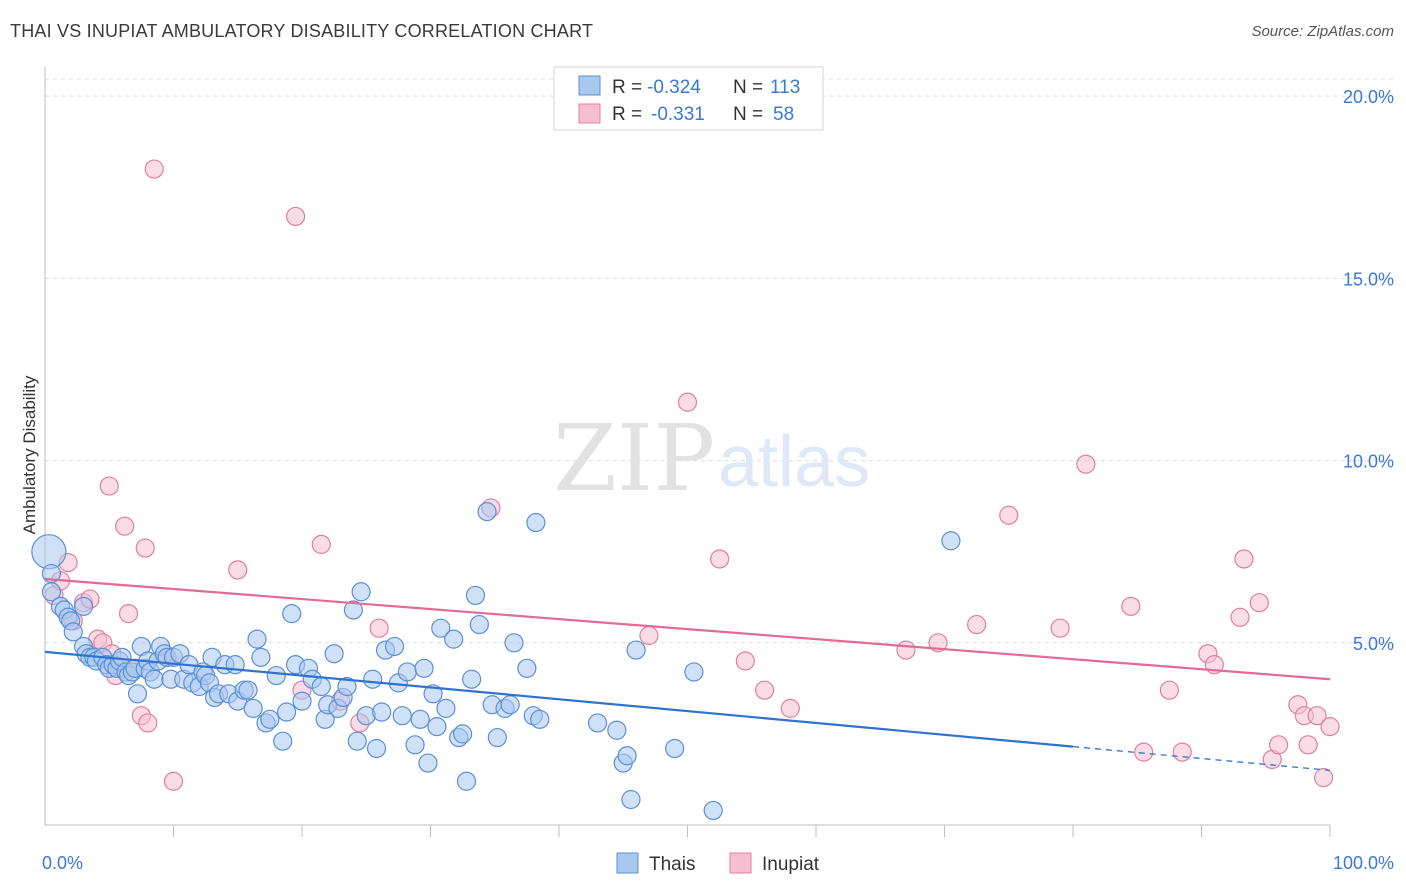 Image resolution: width=1406 pixels, height=892 pixels. What do you see at coordinates (1201, 758) in the screenshot?
I see `thai-trend-extension` at bounding box center [1201, 758].